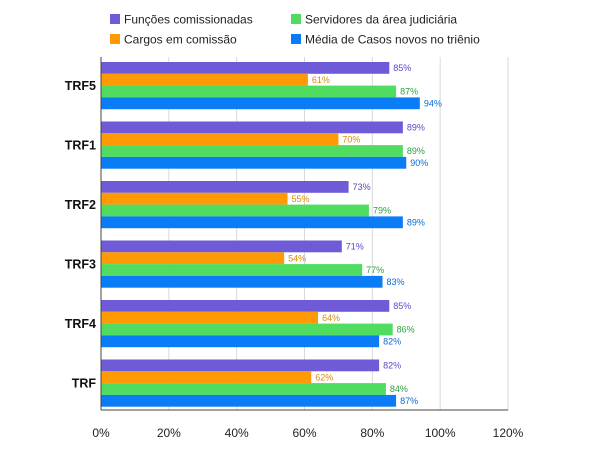 This screenshot has height=455, width=595. What do you see at coordinates (297, 258) in the screenshot?
I see `bar-value-label: 54%` at bounding box center [297, 258].